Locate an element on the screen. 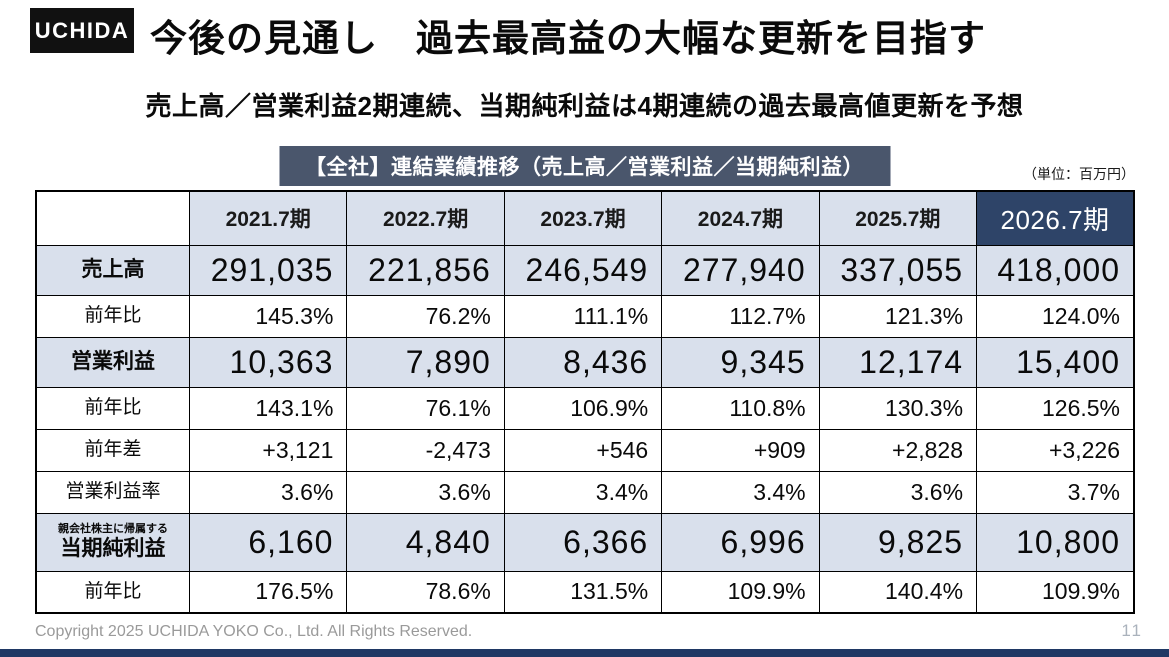 The height and width of the screenshot is (657, 1169). value-cell: +2,828 is located at coordinates (898, 450).